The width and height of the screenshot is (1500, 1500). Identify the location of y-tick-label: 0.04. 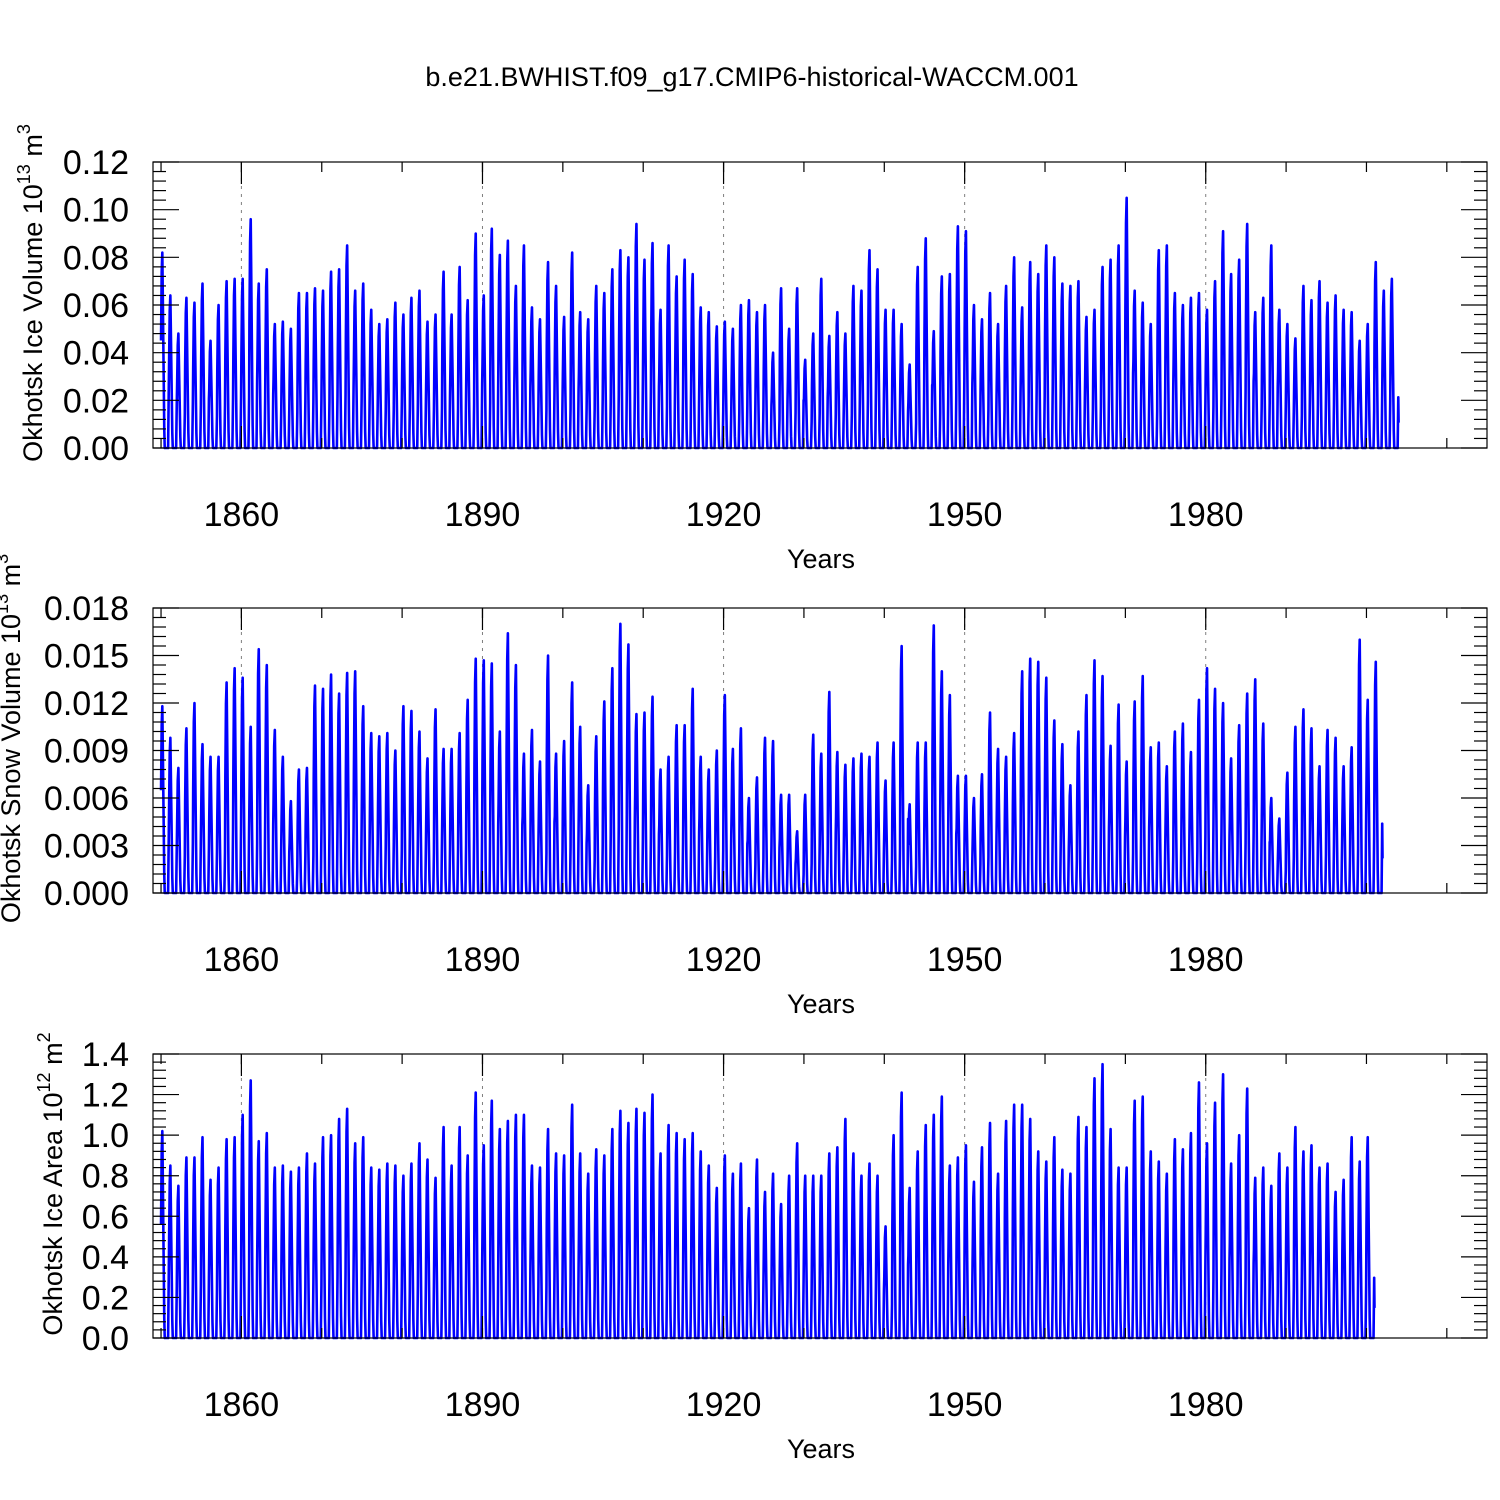
(96, 354).